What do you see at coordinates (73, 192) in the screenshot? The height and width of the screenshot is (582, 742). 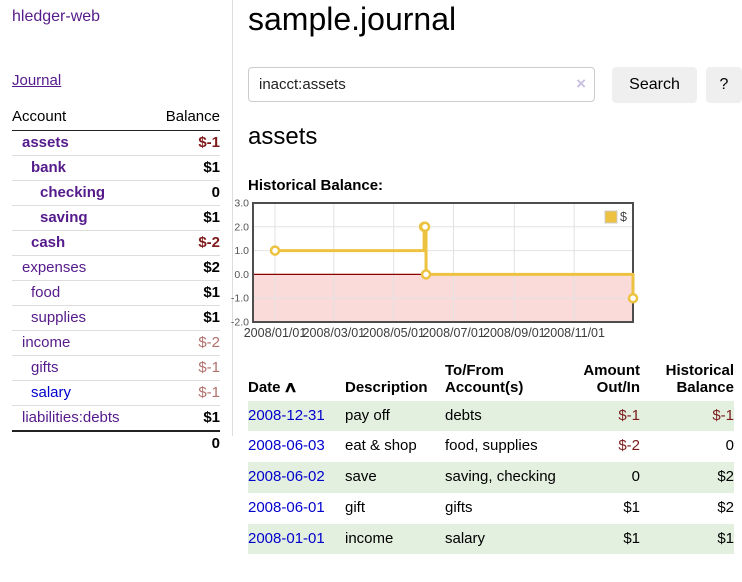 I see `account-link-checking: checking` at bounding box center [73, 192].